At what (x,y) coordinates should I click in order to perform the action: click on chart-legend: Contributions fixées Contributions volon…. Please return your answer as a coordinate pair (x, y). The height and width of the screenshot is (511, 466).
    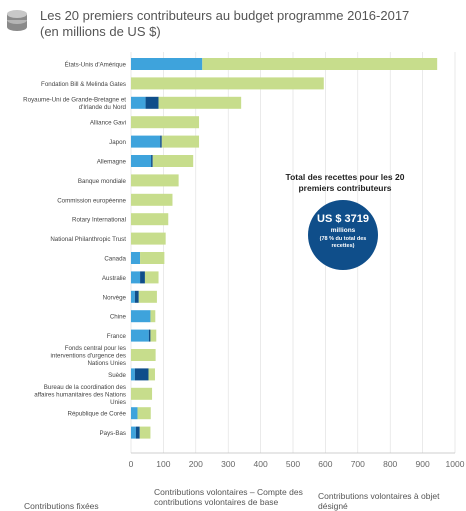
    Looking at the image, I should click on (233, 497).